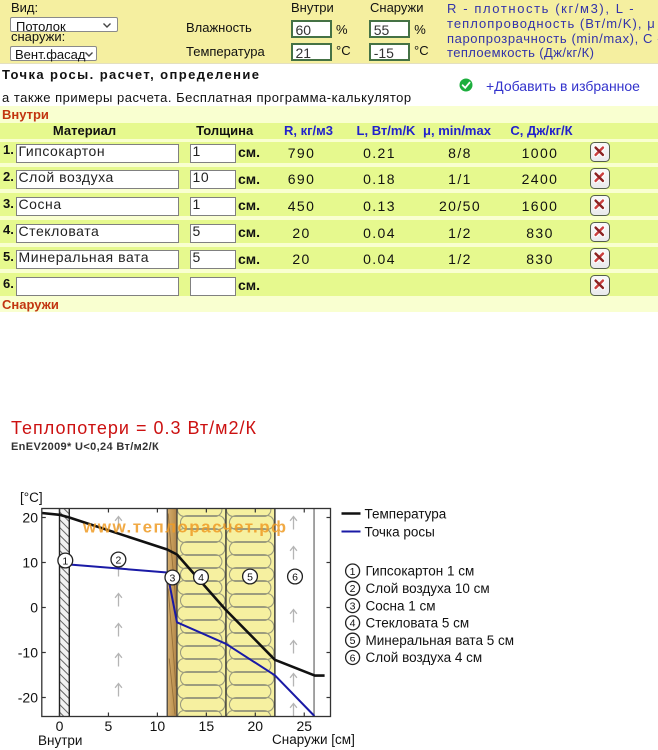 The image size is (658, 750). Describe the element at coordinates (420, 571) in the screenshot. I see `svg-text: Гипсокартон 1 см` at that location.